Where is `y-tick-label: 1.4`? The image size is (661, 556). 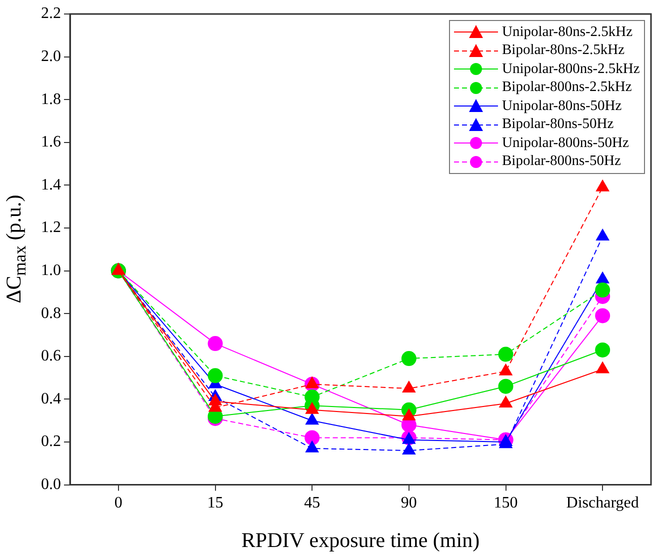 y-tick-label: 1.4 is located at coordinates (51, 185).